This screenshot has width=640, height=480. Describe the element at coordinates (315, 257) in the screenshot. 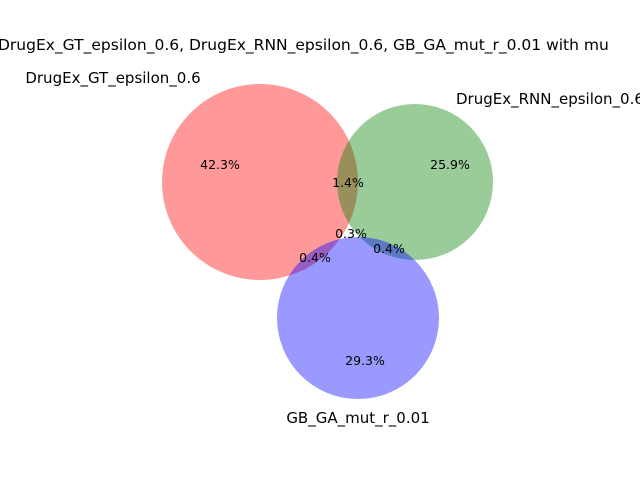

I see `region-label-gt-gb-ga: 0.4%` at that location.